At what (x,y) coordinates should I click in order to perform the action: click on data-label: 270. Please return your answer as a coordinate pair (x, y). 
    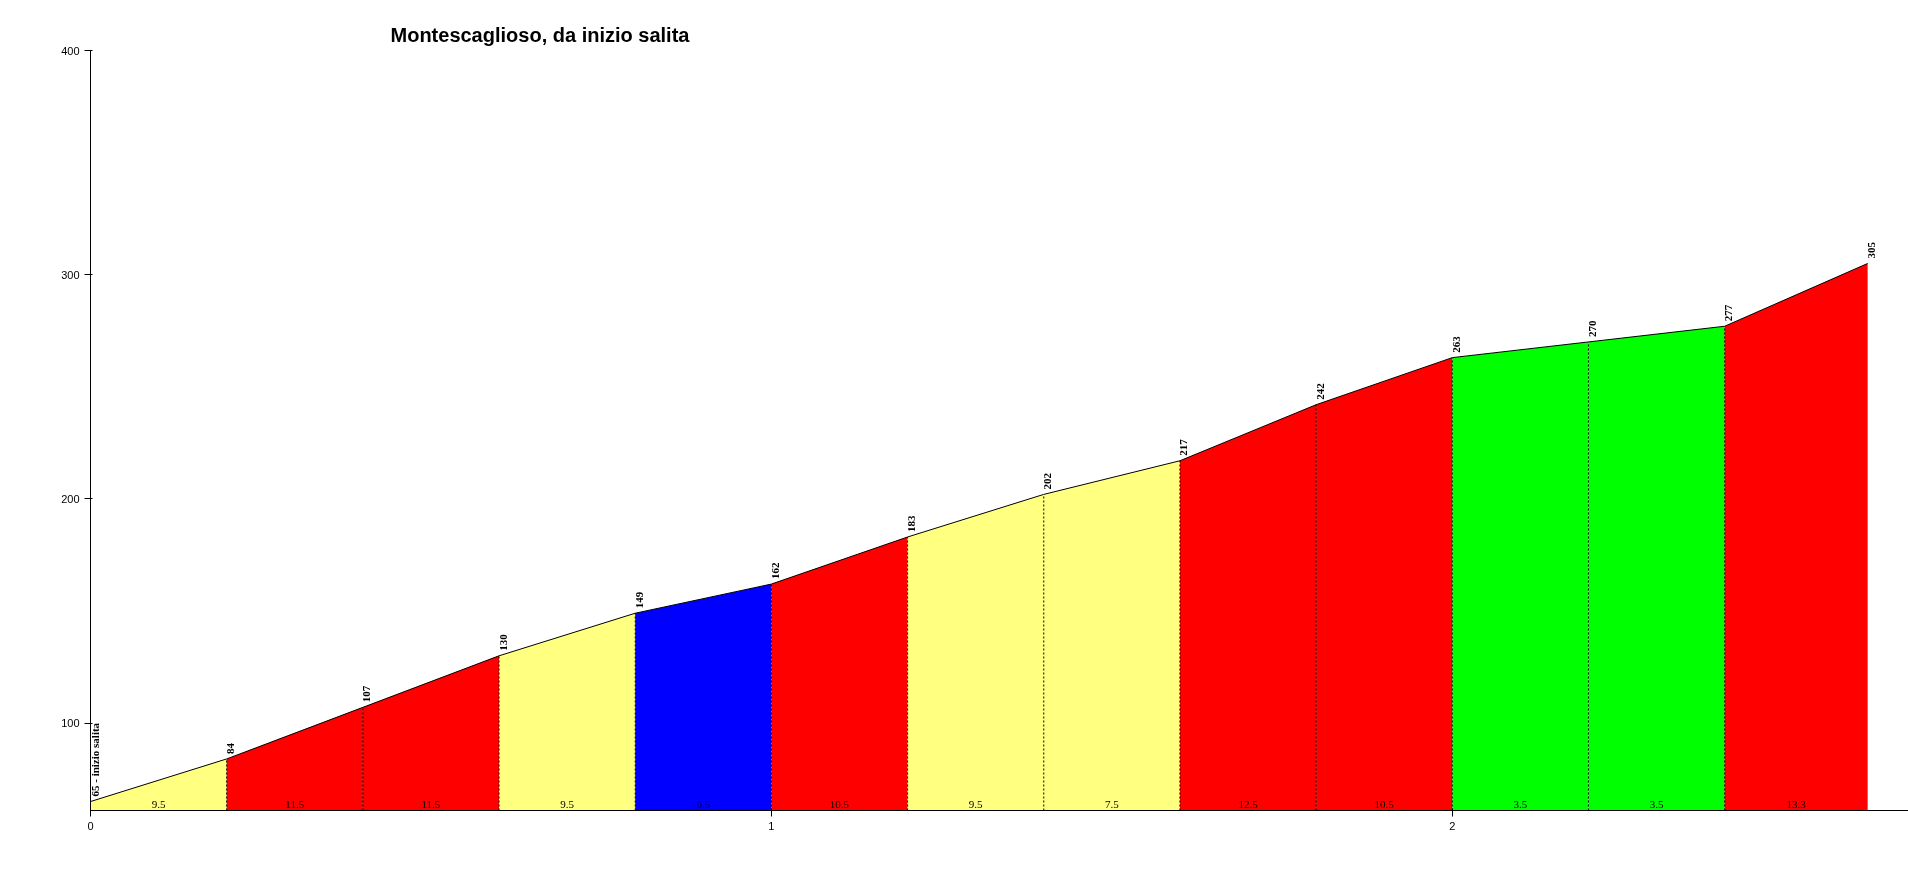
    Looking at the image, I should click on (1591, 328).